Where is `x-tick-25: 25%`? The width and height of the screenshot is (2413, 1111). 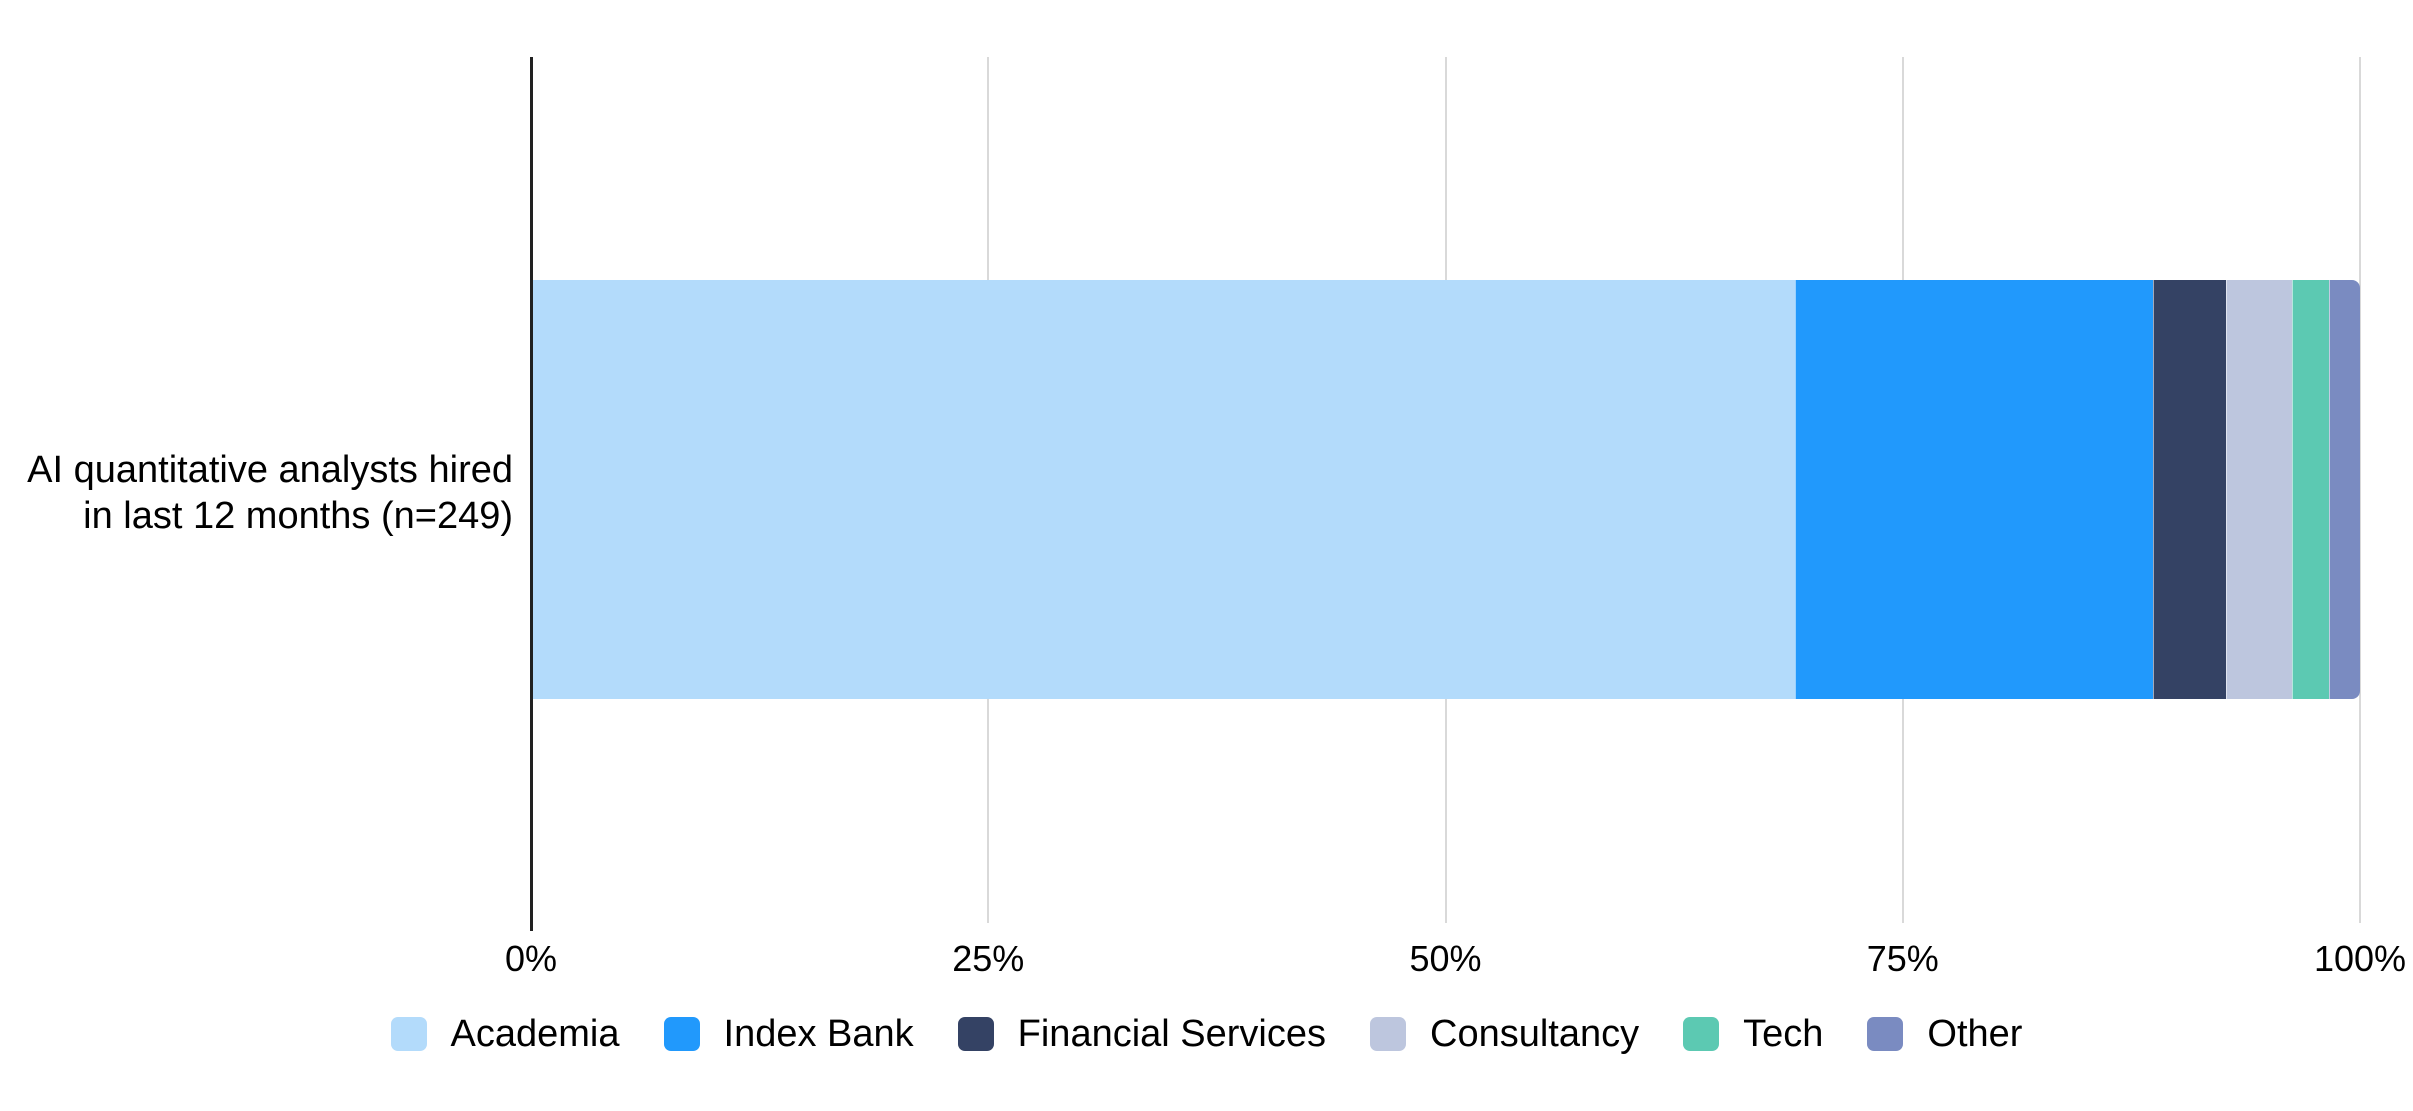 x-tick-25: 25% is located at coordinates (988, 958).